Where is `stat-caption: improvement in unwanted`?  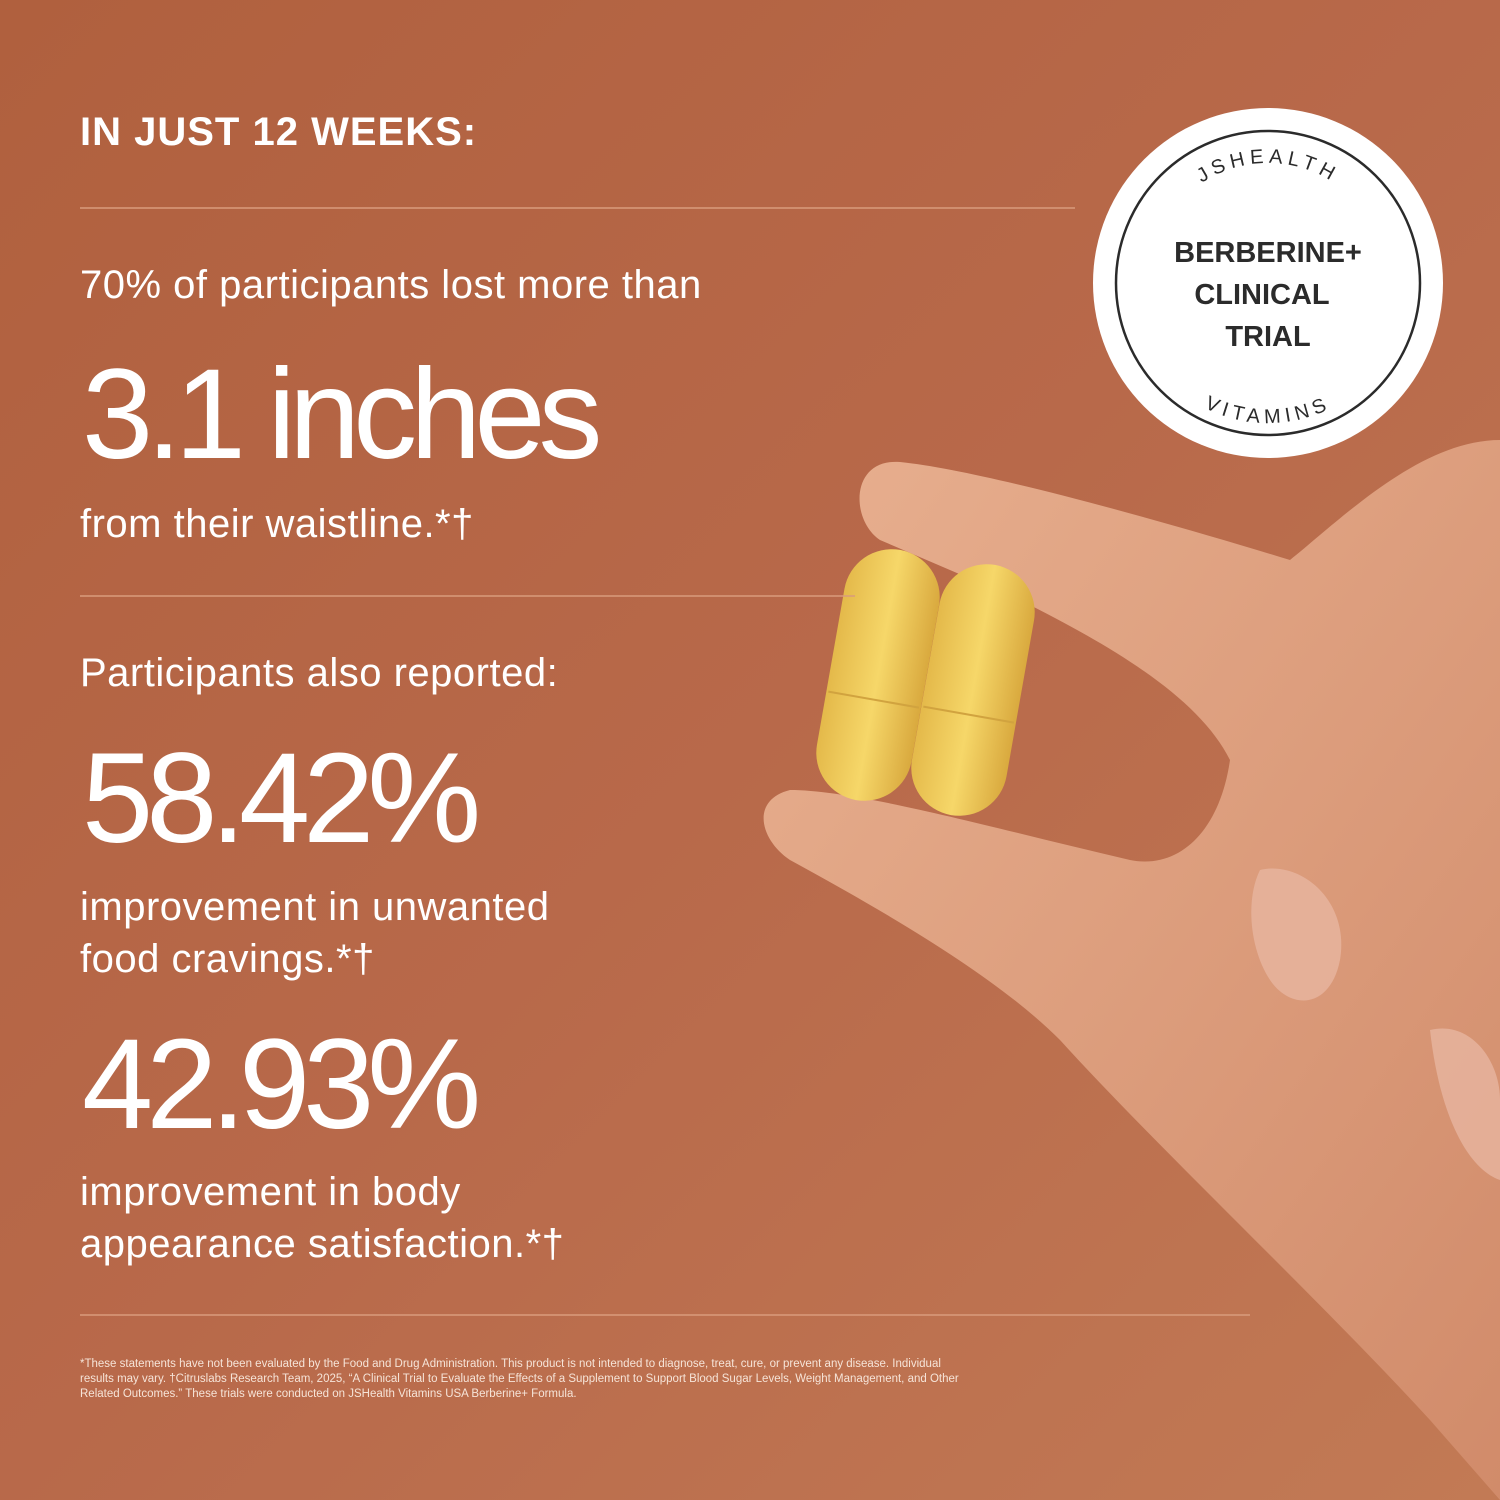
stat-caption: improvement in unwanted is located at coordinates (315, 907).